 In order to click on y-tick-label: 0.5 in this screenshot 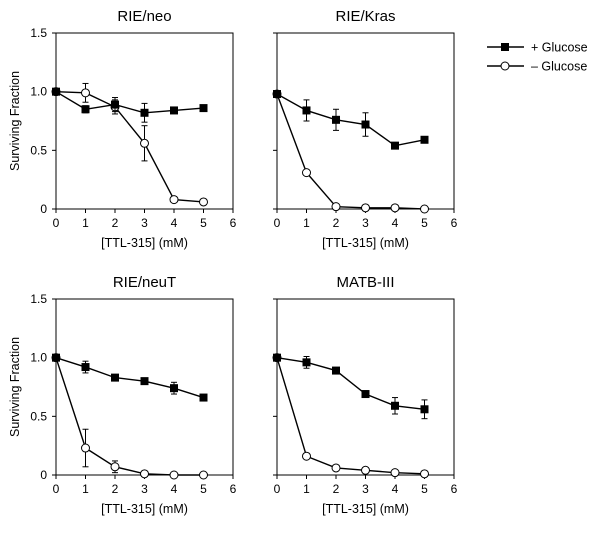, I will do `click(38, 150)`.